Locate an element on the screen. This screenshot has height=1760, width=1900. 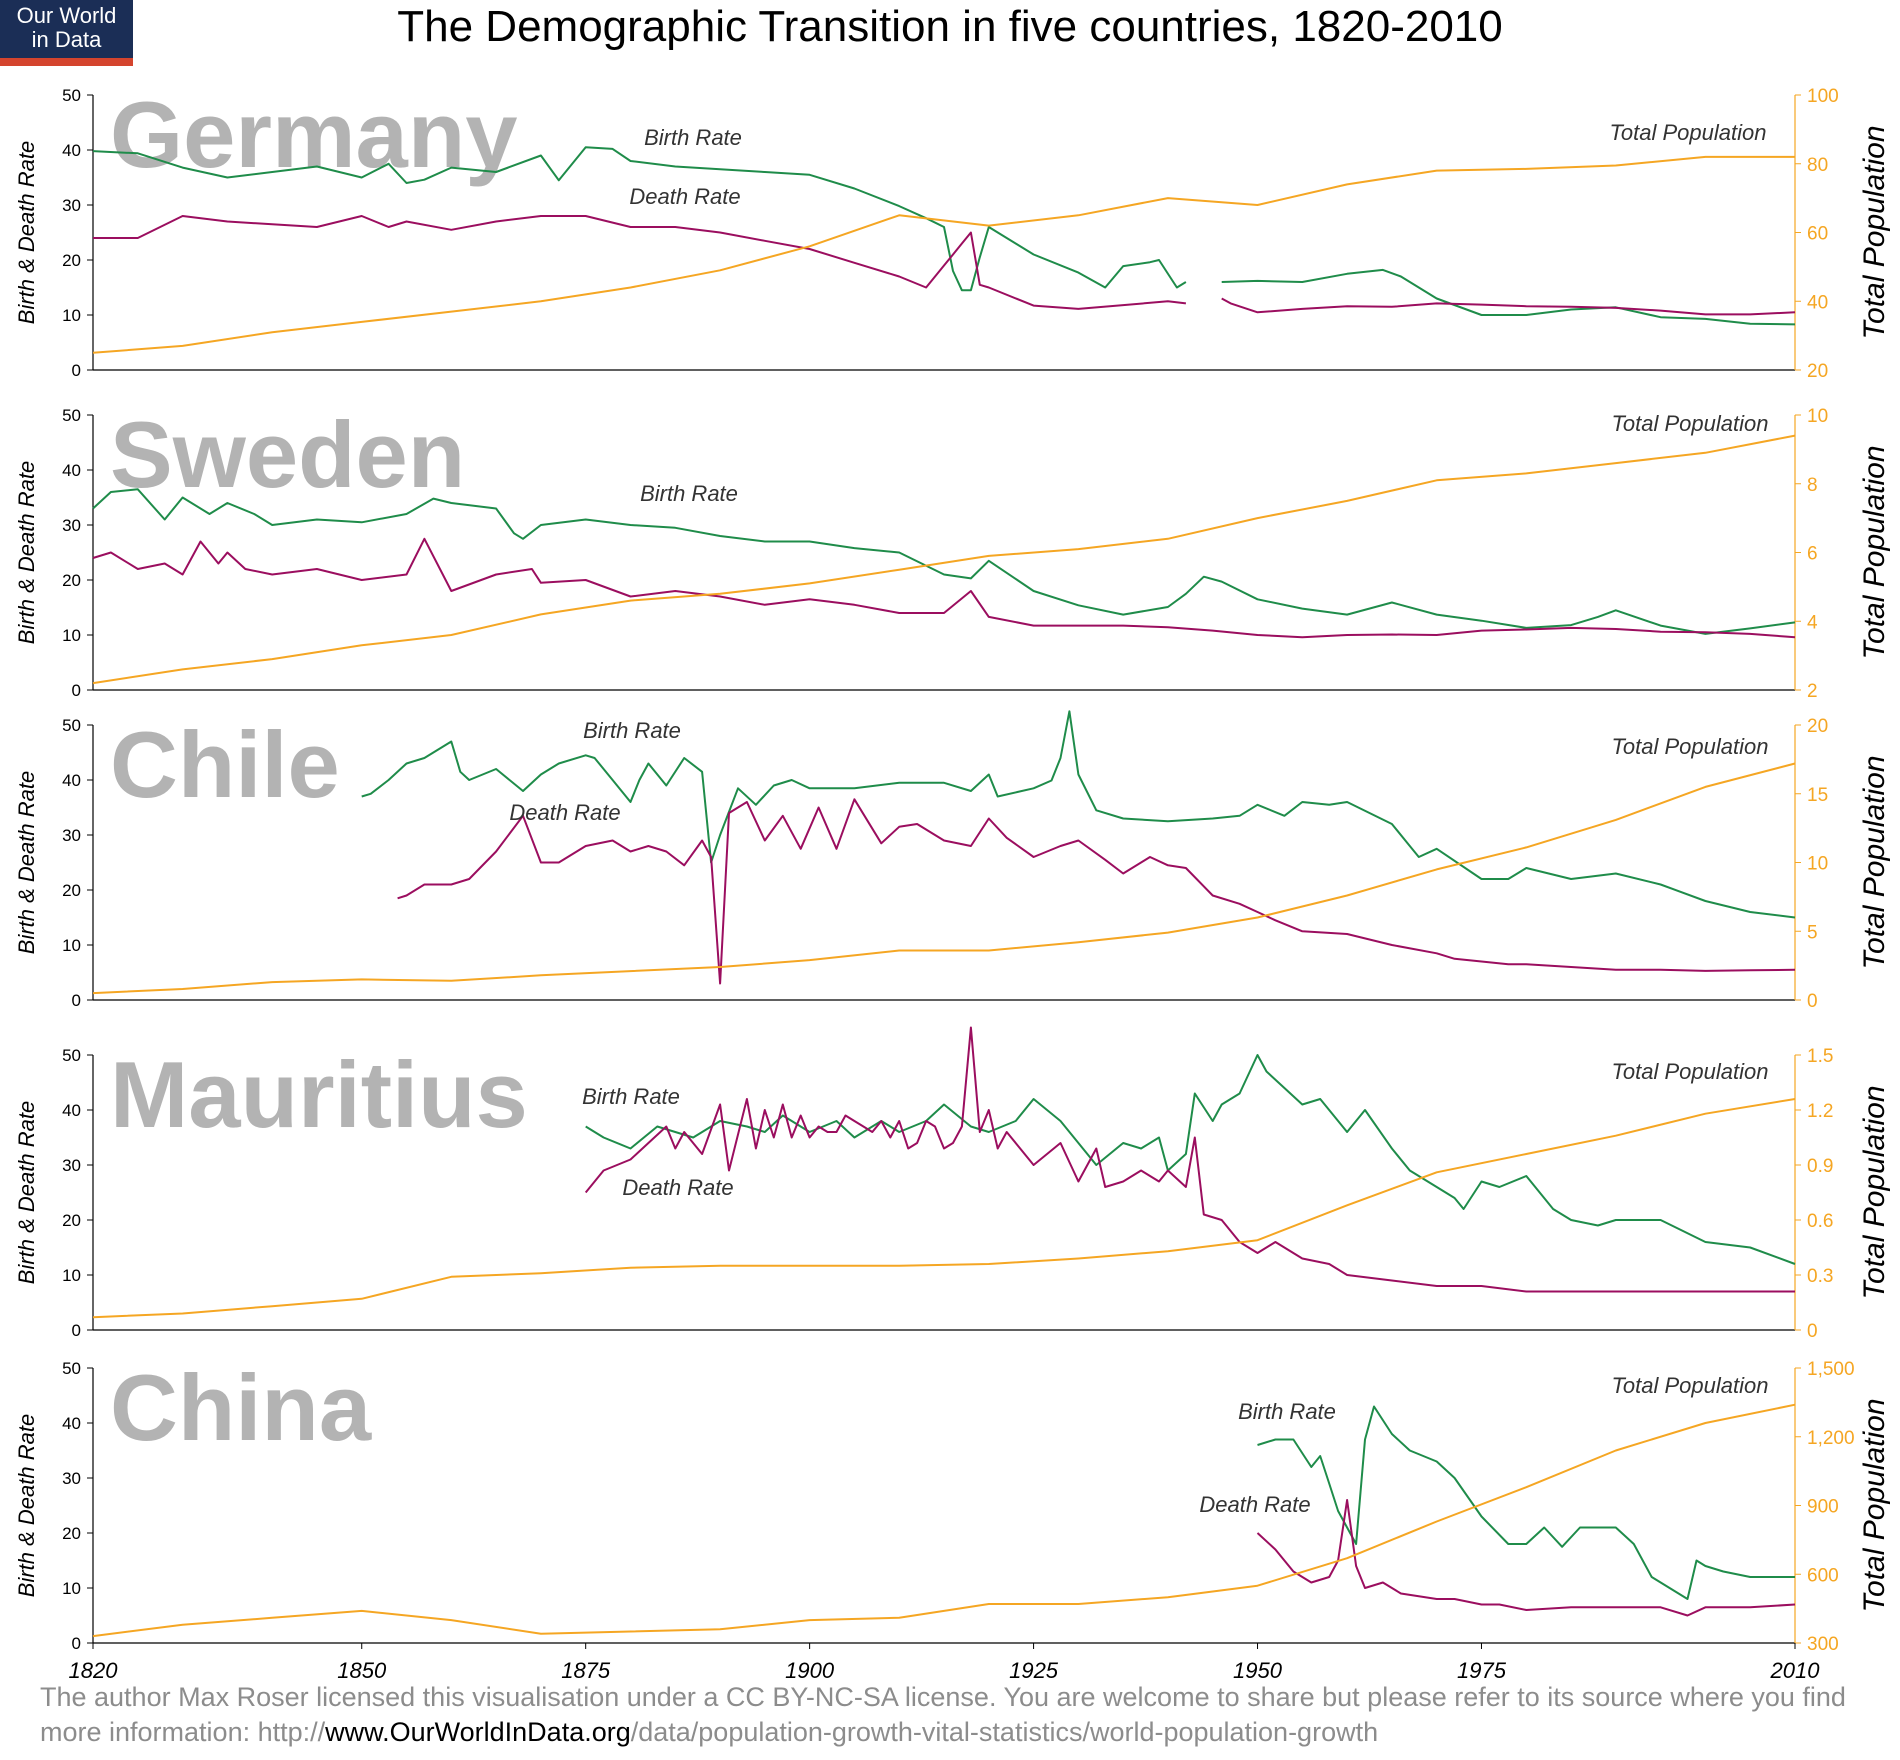
x-tick-label: 1950 is located at coordinates (1258, 1669).